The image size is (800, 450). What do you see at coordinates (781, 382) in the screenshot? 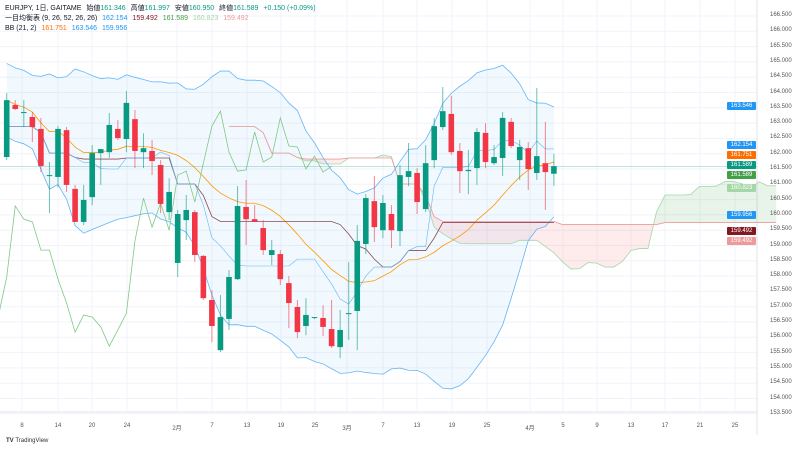
I see `price-tick-label: 154.500` at bounding box center [781, 382].